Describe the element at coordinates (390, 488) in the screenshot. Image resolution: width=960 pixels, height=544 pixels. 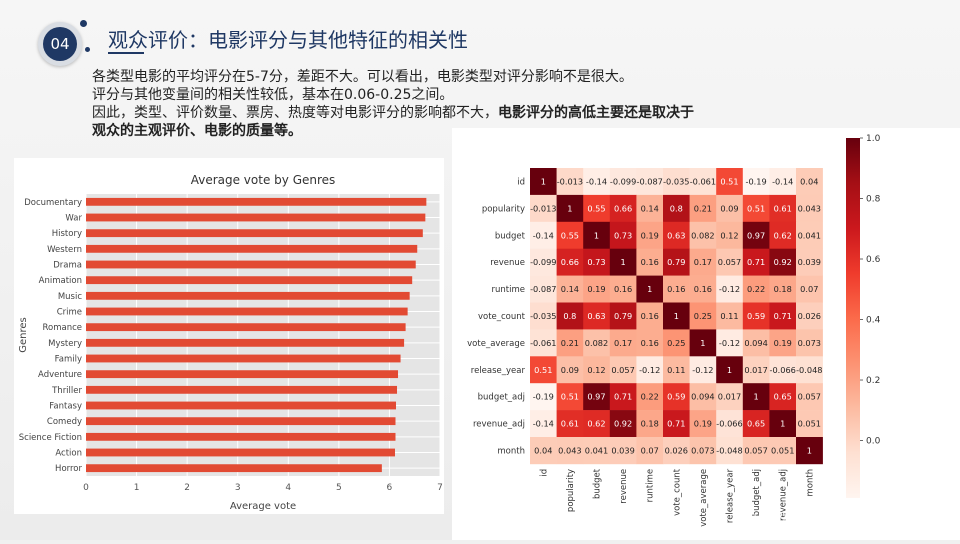
I see `x-tick-label: 6` at that location.